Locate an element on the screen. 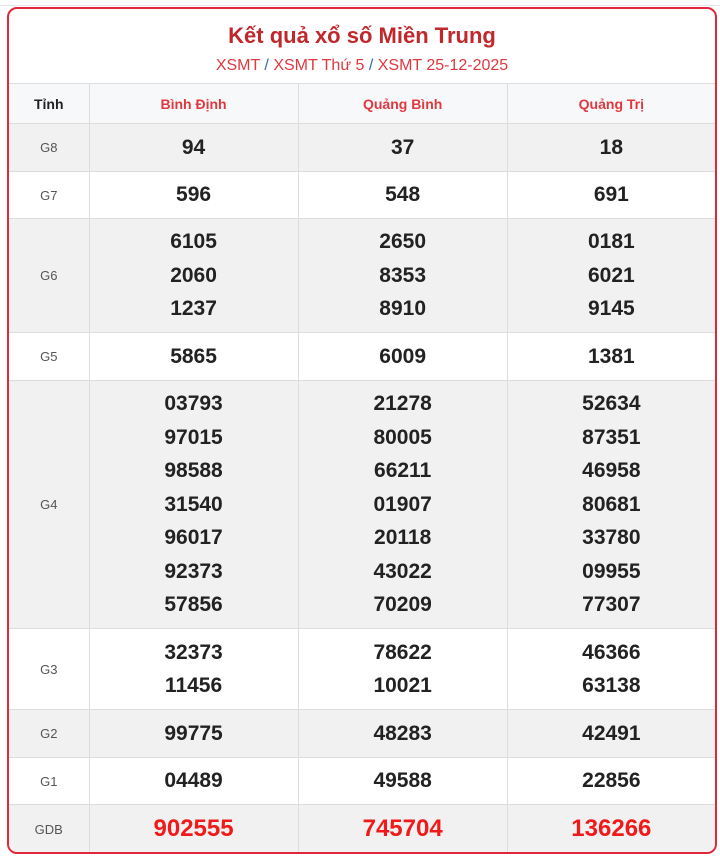 This screenshot has height=857, width=720. prize-cell: 745704 is located at coordinates (402, 828).